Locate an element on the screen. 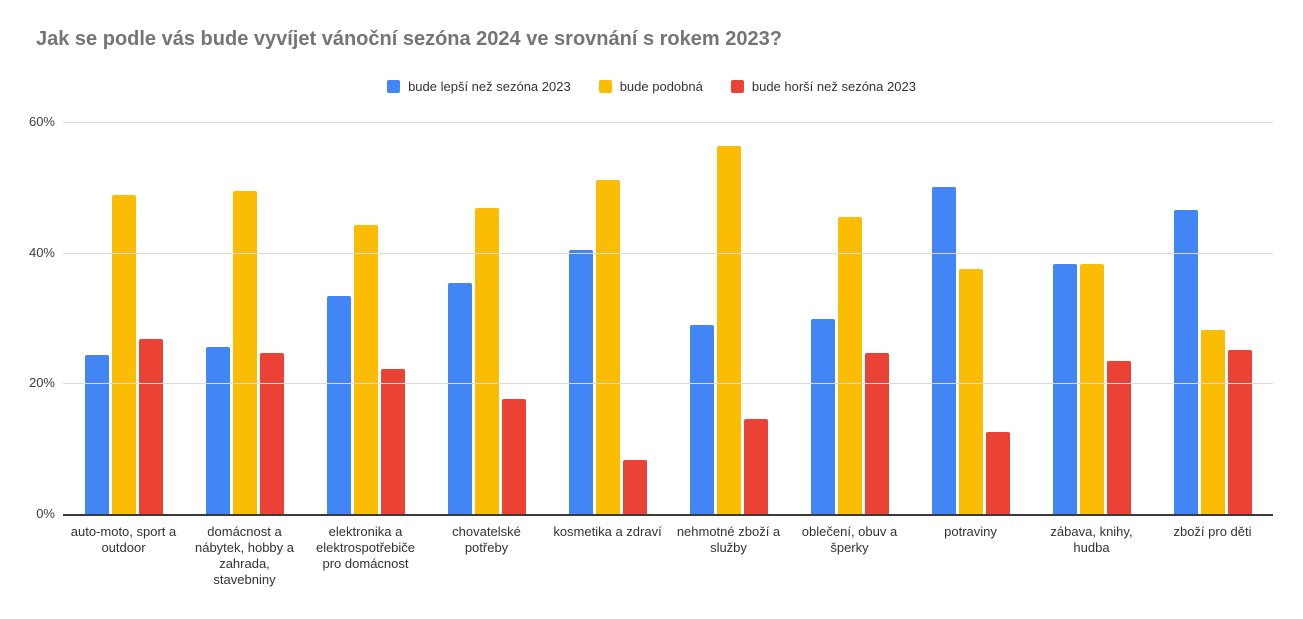 Image resolution: width=1303 pixels, height=619 pixels. x-axis-tick-label: chovatelské potřeby is located at coordinates (486, 539).